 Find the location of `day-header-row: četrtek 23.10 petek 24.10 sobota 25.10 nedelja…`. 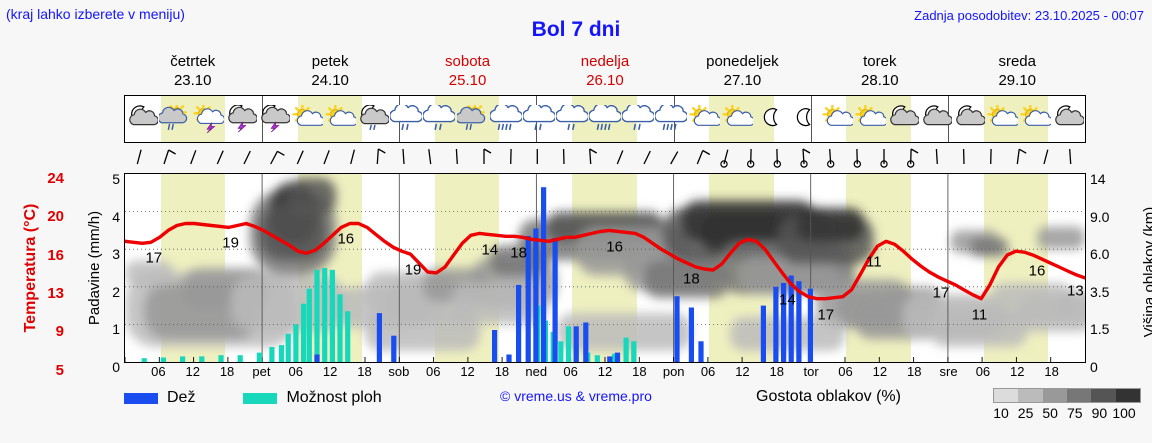

day-header-row: četrtek 23.10 petek 24.10 sobota 25.10 nedelja… is located at coordinates (605, 72).